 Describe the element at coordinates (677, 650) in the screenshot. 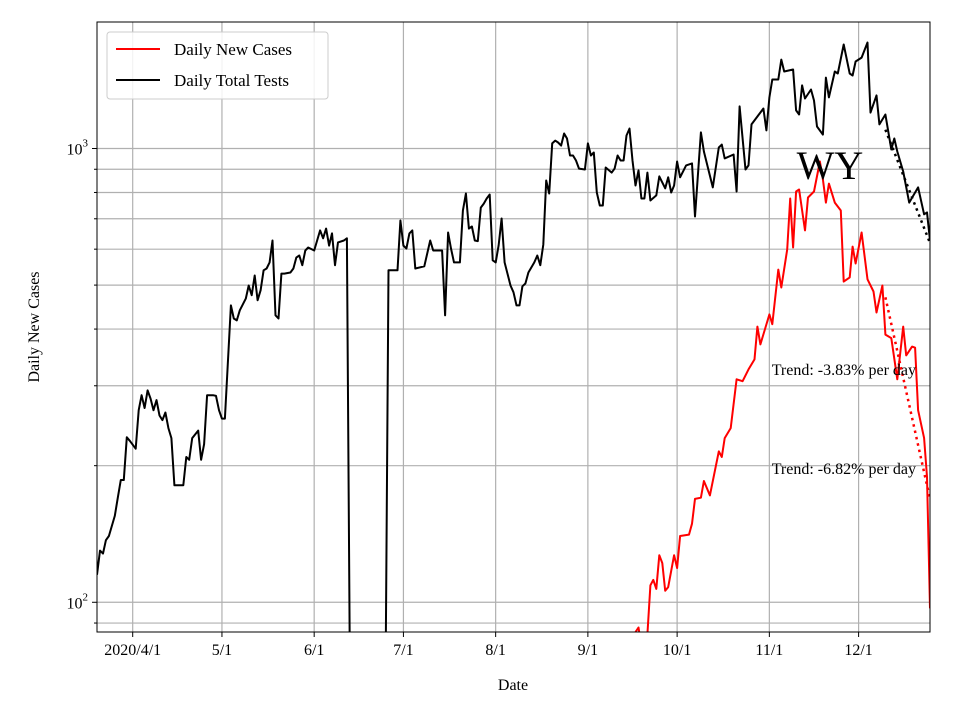

I see `x-tick-label: 10/1` at that location.